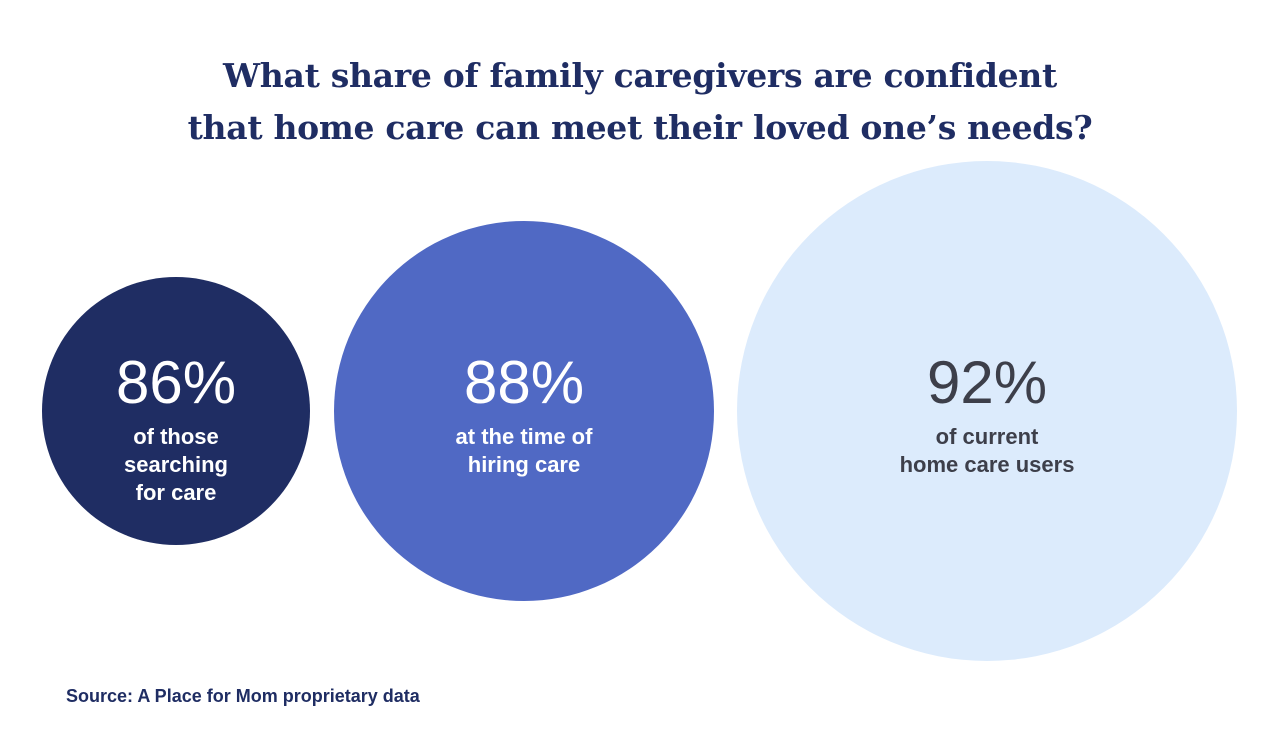 This screenshot has height=756, width=1280. What do you see at coordinates (987, 464) in the screenshot?
I see `bubble-3-label-line-2: home care users` at bounding box center [987, 464].